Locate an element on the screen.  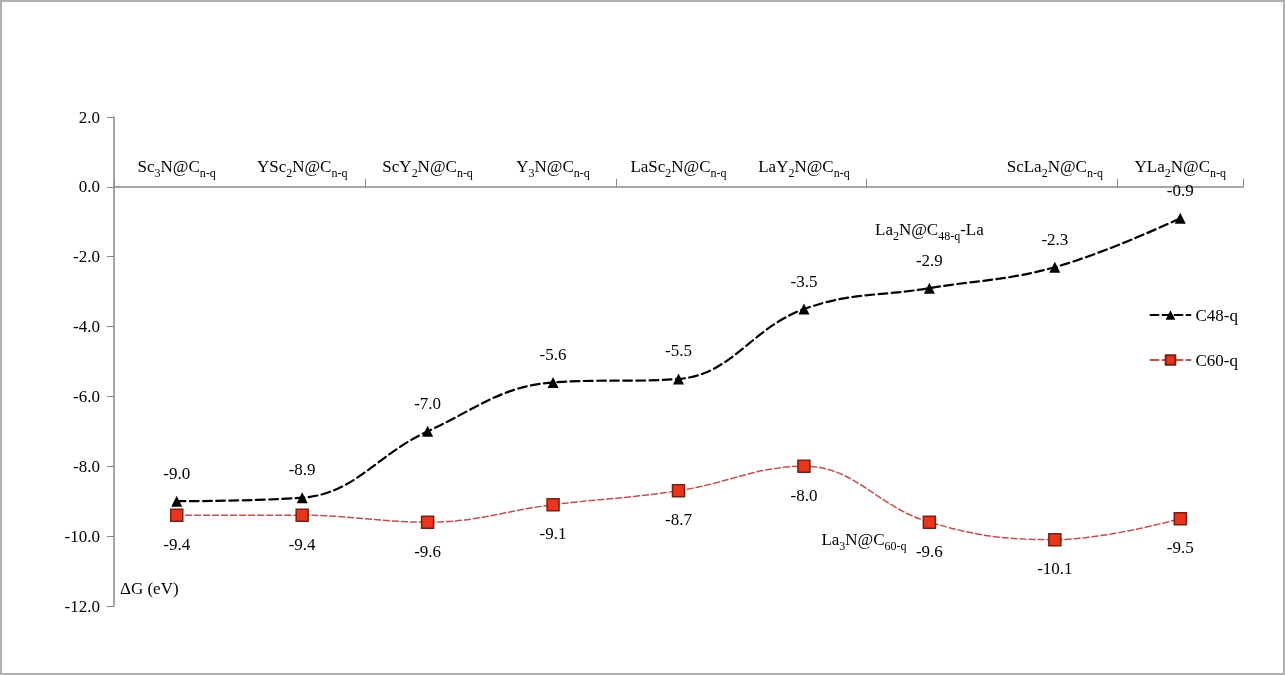
legend-label: C60-q is located at coordinates (1217, 360).